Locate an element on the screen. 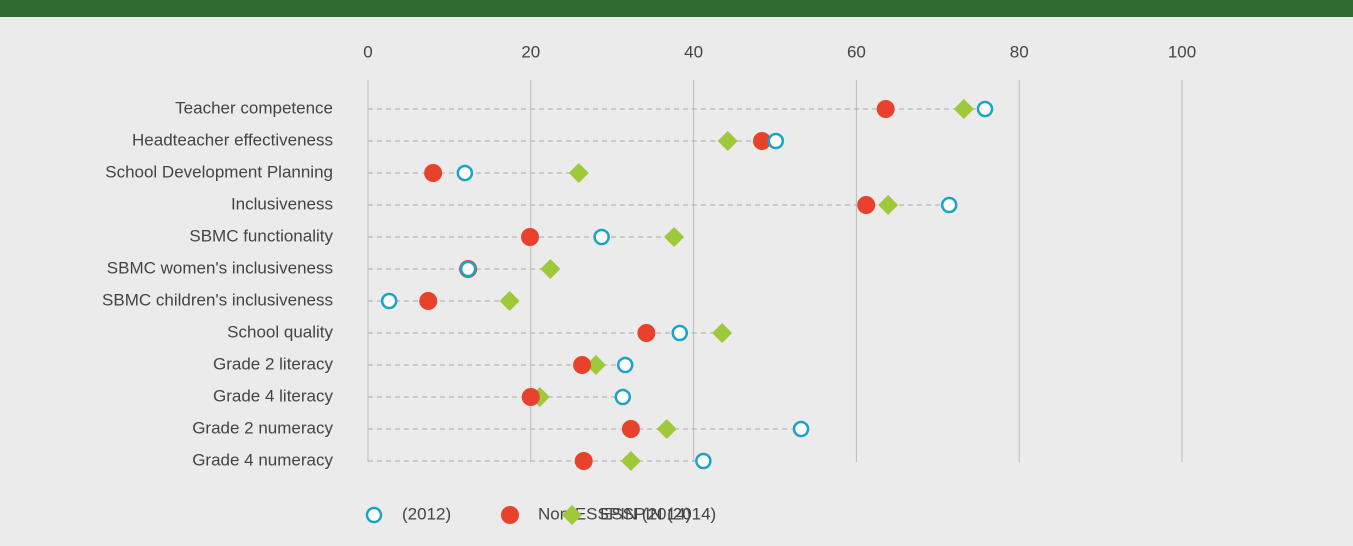 The image size is (1353, 546). y-tick-label: SBMC children's inclusiveness is located at coordinates (217, 299).